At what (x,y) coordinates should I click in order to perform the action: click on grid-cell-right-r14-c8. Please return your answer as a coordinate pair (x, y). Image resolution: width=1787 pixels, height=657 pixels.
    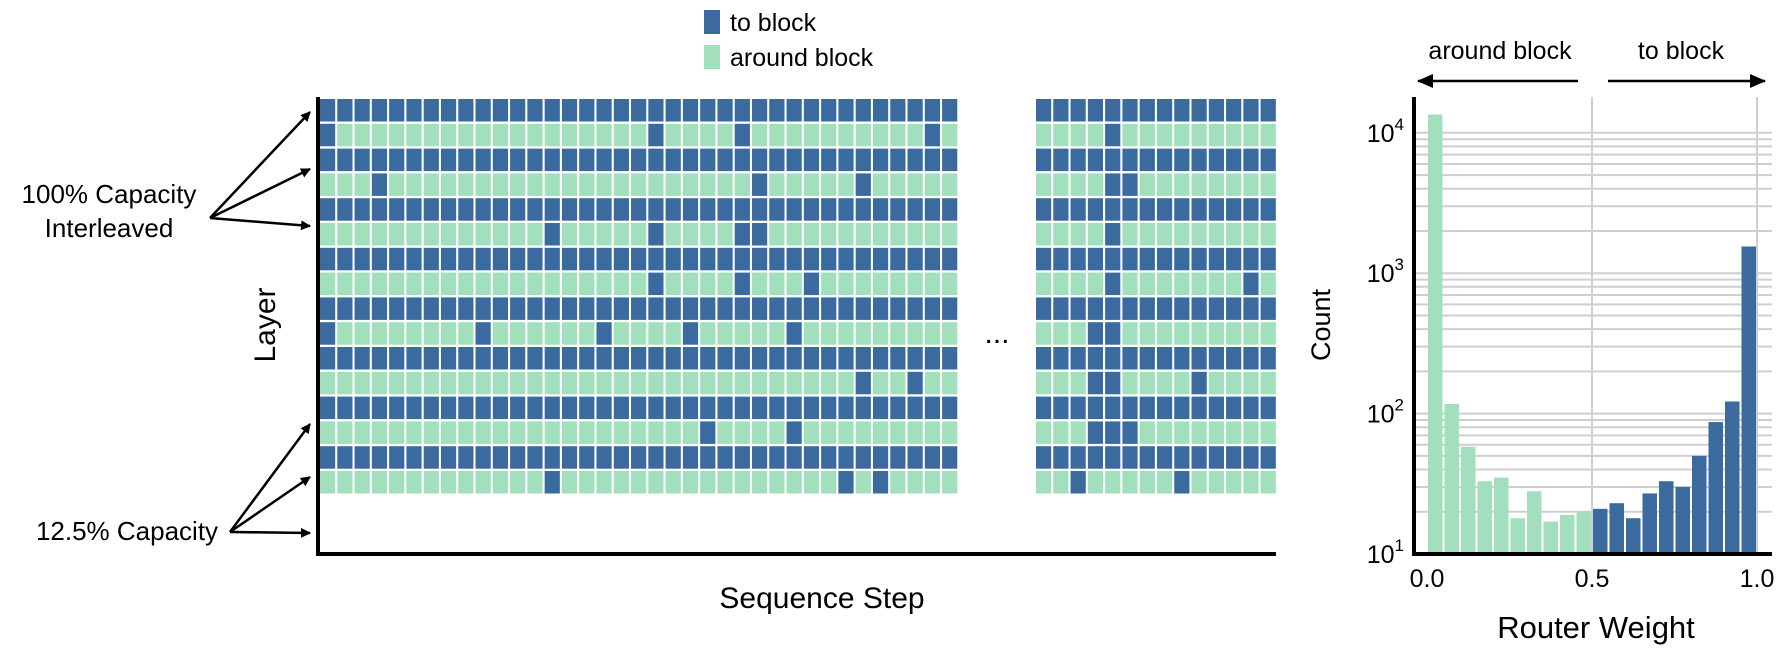
    Looking at the image, I should click on (1182, 457).